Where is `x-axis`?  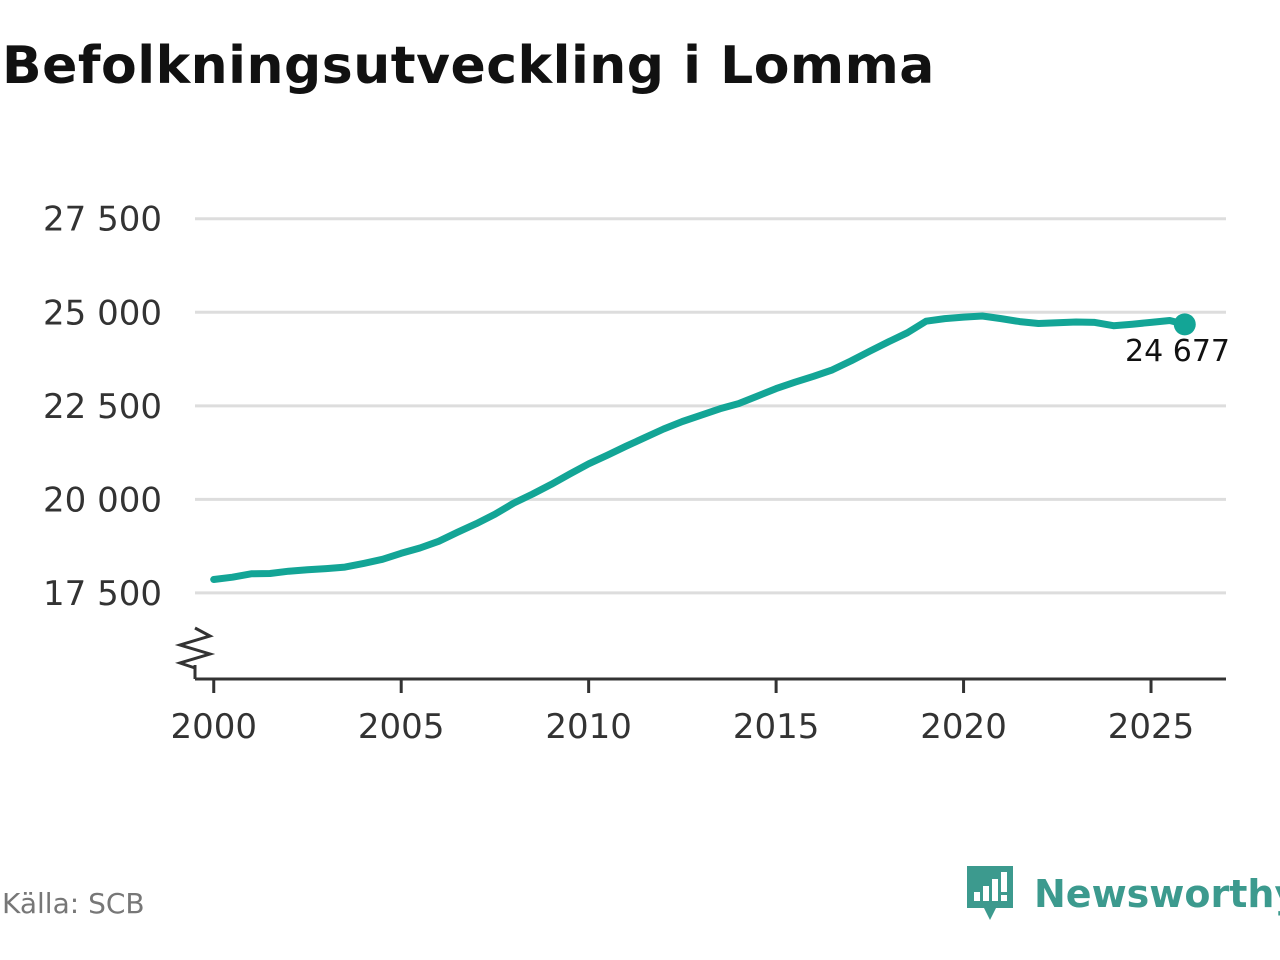 x-axis is located at coordinates (700, 653).